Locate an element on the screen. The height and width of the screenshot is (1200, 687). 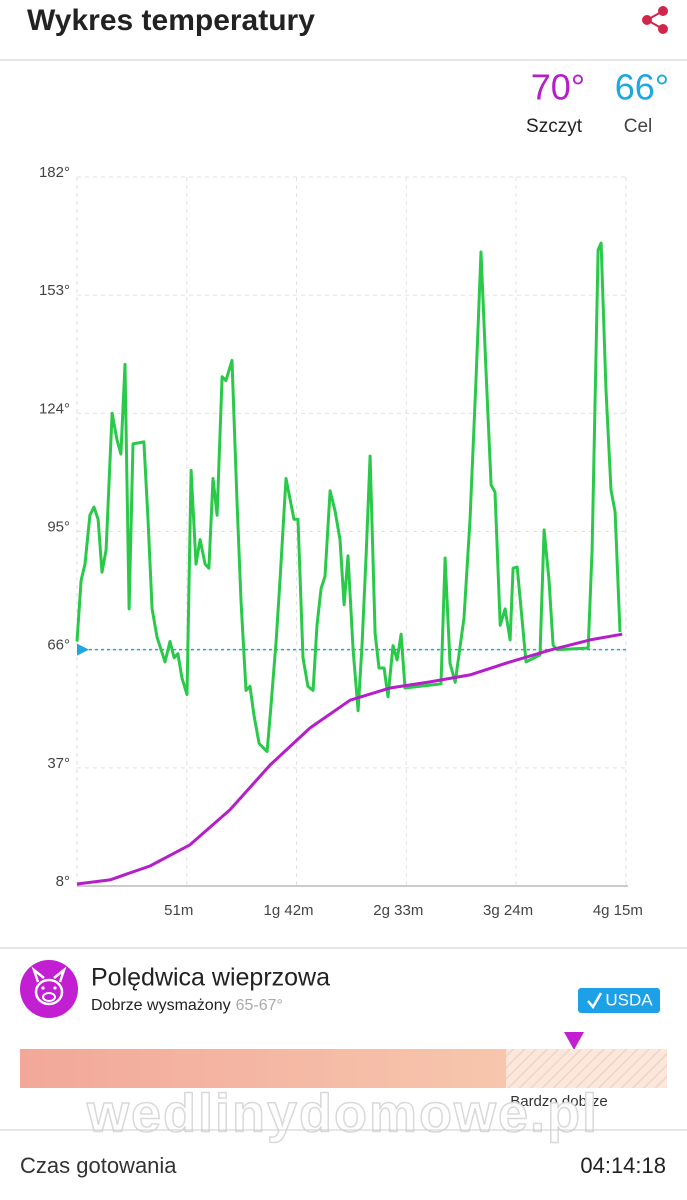
badge-text: USDA is located at coordinates (629, 999).